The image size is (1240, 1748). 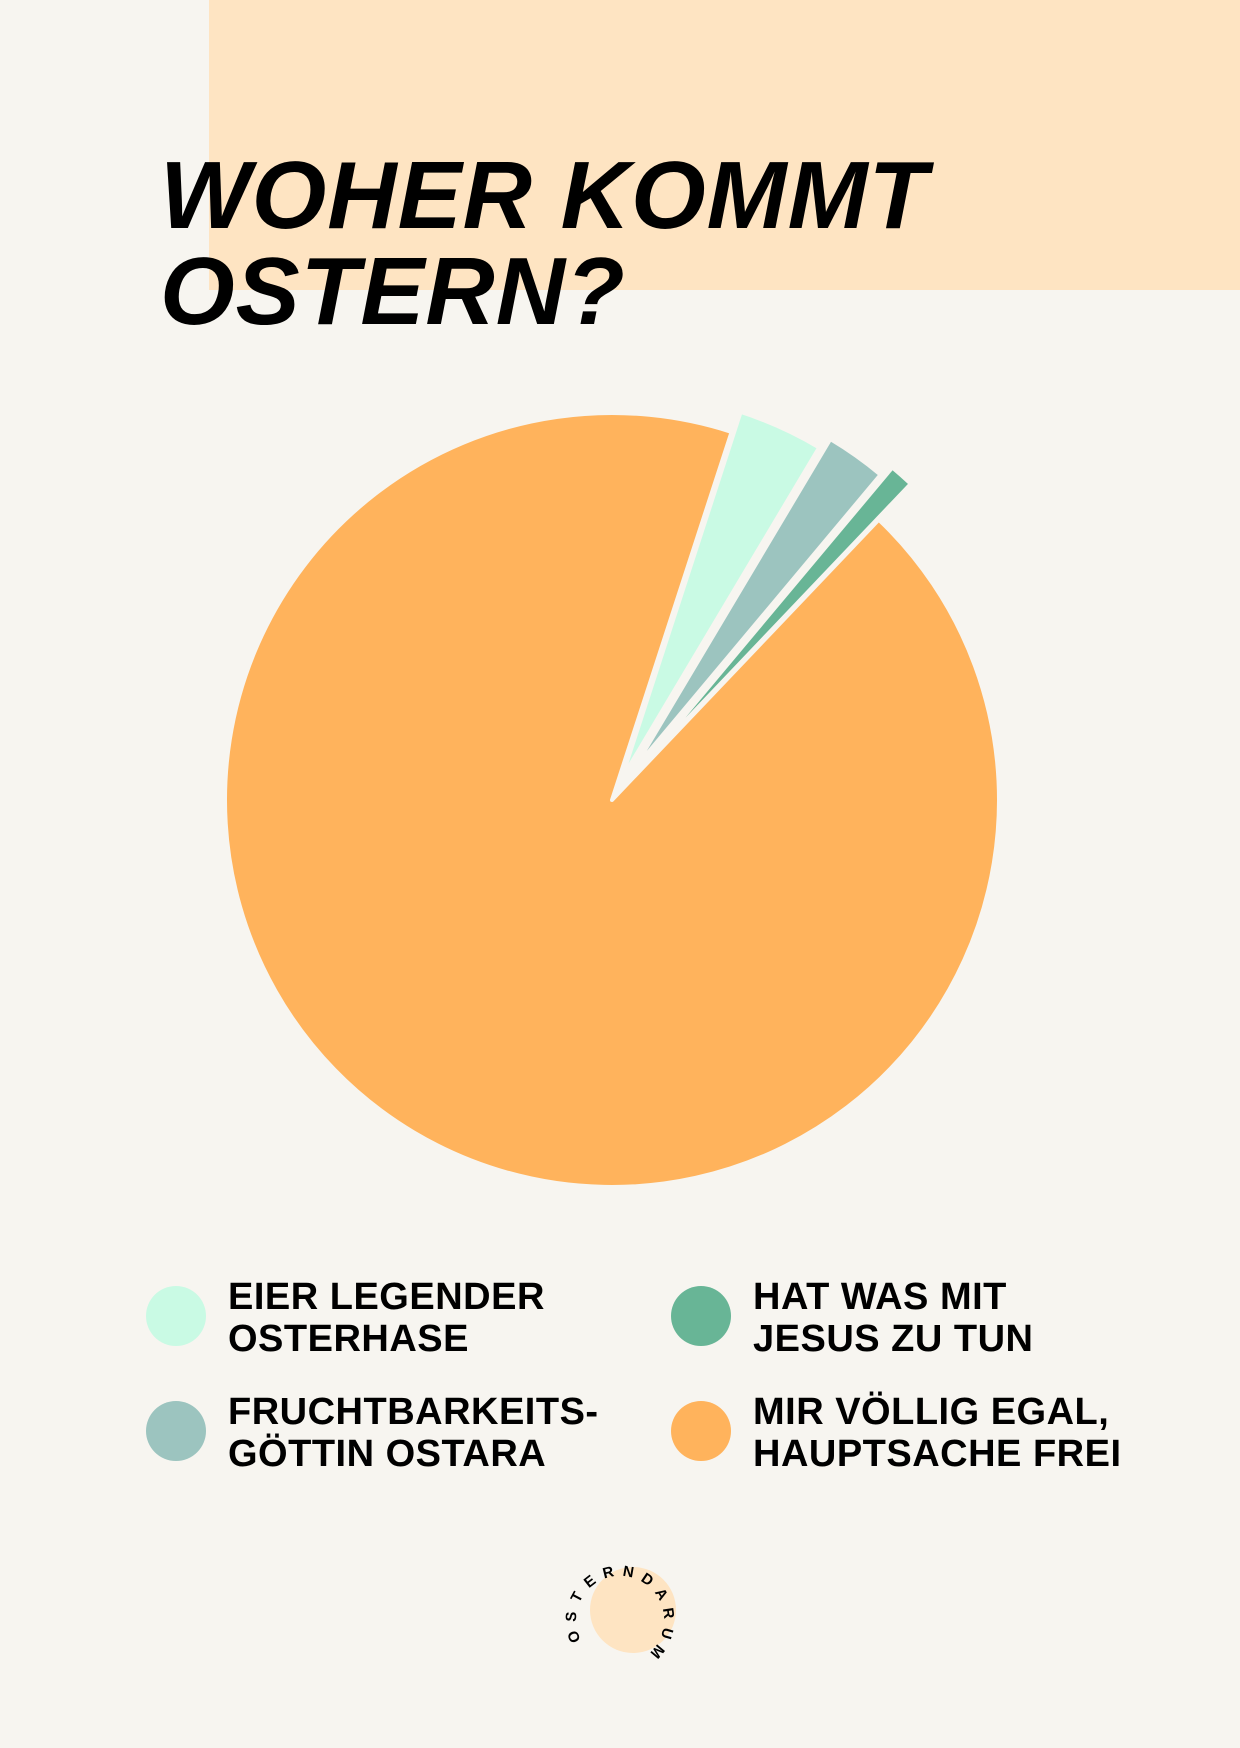 What do you see at coordinates (666, 1633) in the screenshot?
I see `logo-letter: U` at bounding box center [666, 1633].